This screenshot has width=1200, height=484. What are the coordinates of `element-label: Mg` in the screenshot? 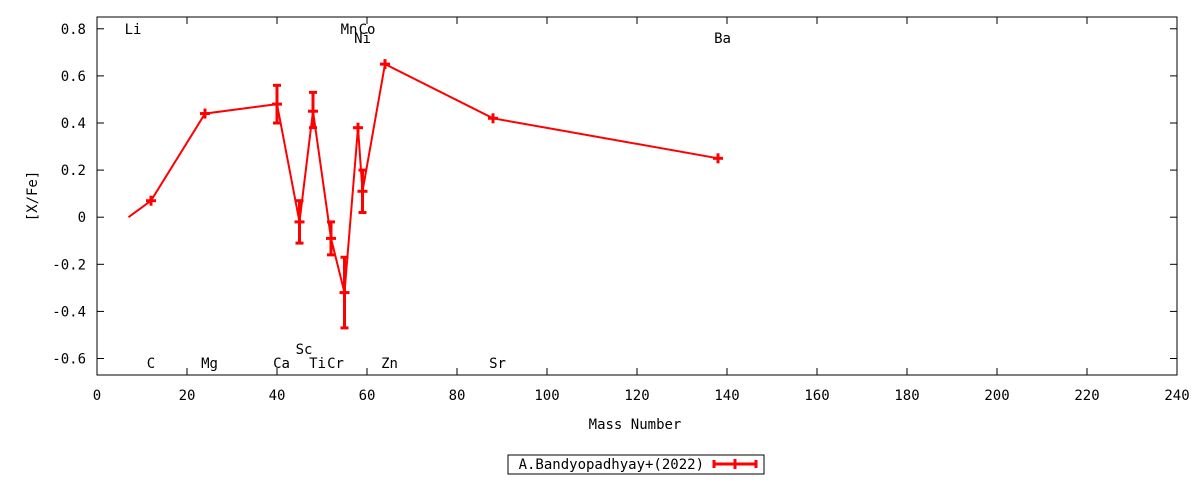 It's located at (209, 364).